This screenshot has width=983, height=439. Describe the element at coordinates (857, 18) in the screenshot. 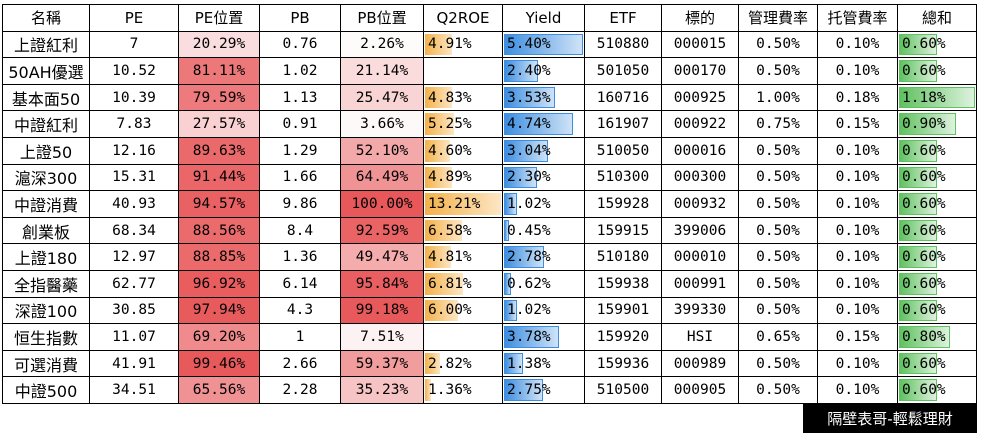

I see `header-custody-fee: 托管費率` at that location.